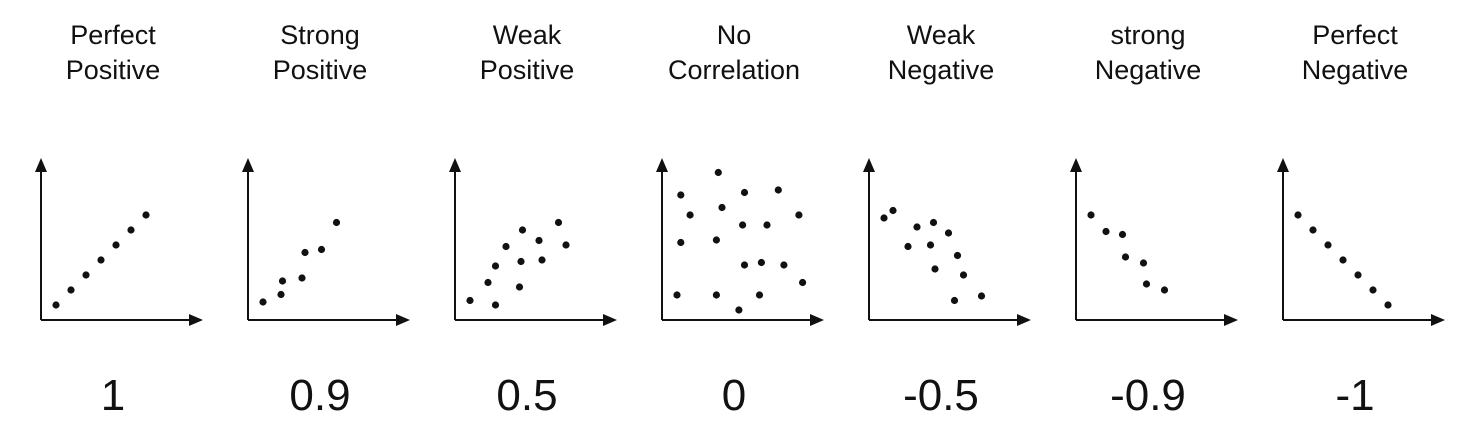  What do you see at coordinates (527, 53) in the screenshot?
I see `panel-title: Weak Positive` at bounding box center [527, 53].